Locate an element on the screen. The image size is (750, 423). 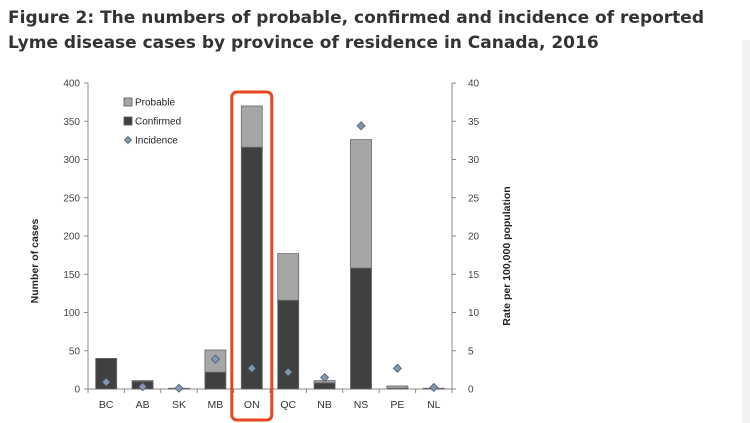
right-tick-label: 0 is located at coordinates (471, 390).